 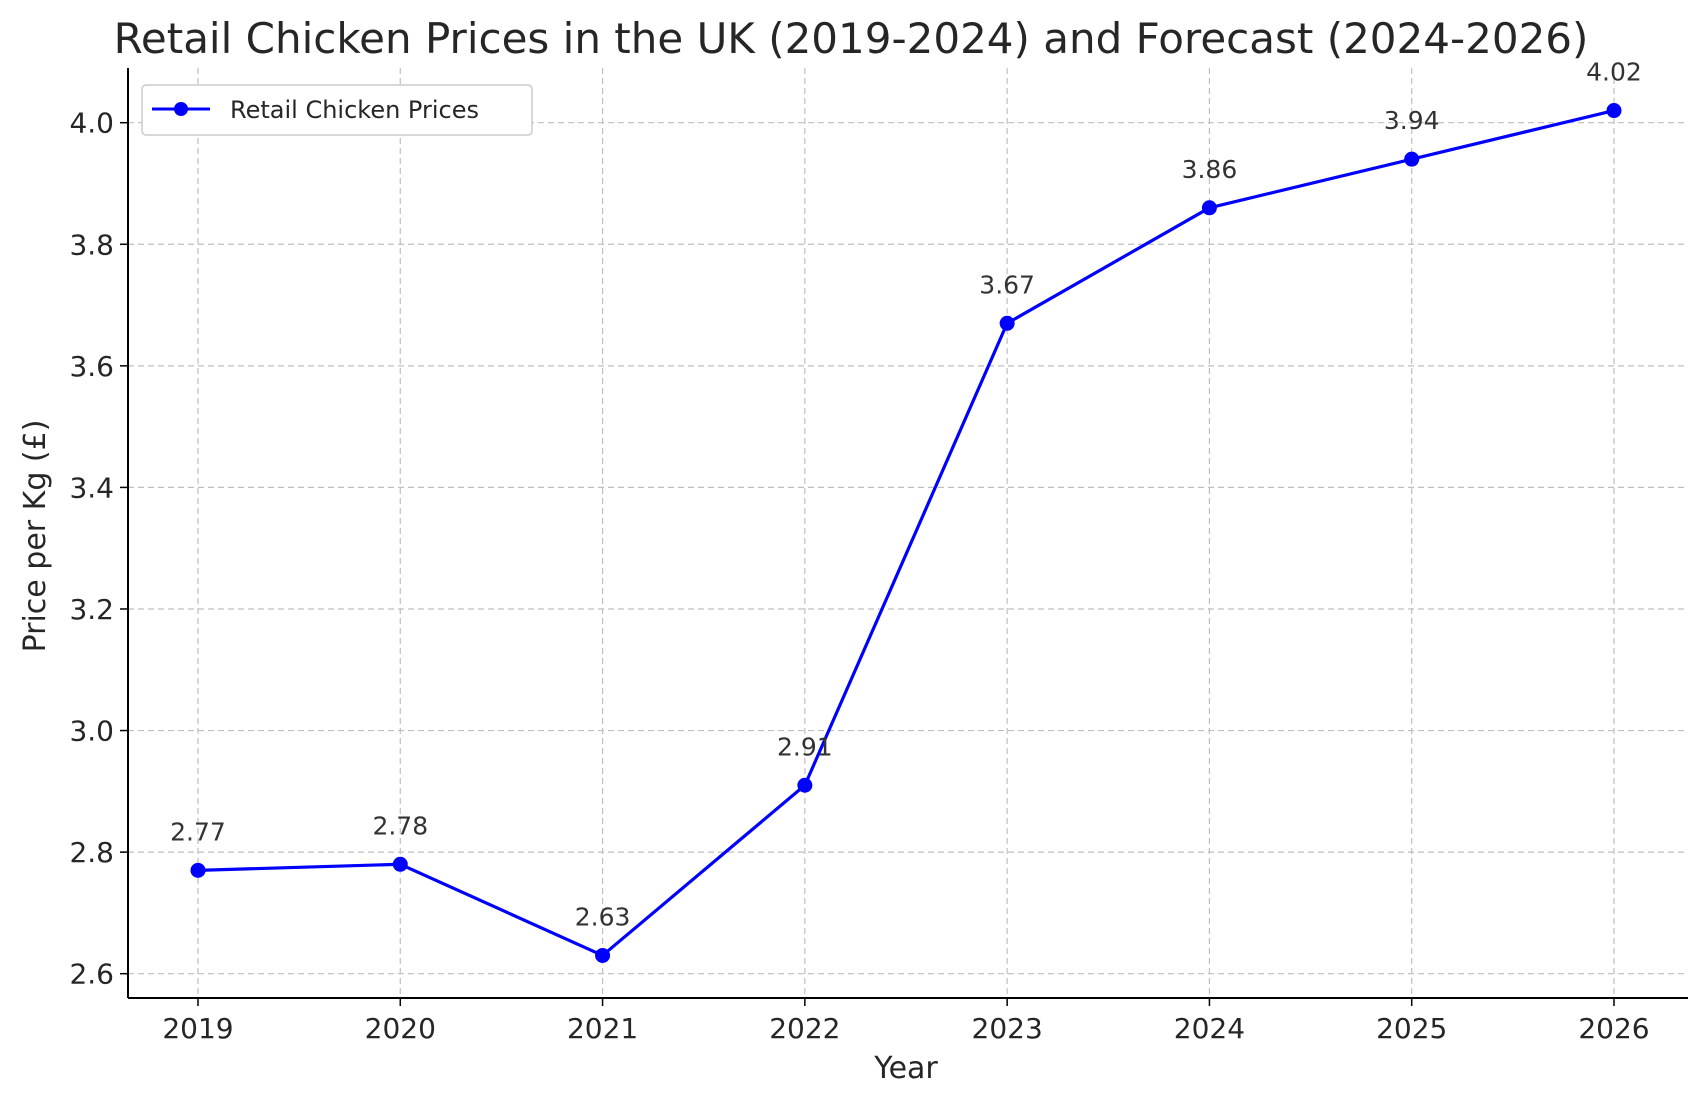 I want to click on data-label: 3.86, so click(x=1210, y=169).